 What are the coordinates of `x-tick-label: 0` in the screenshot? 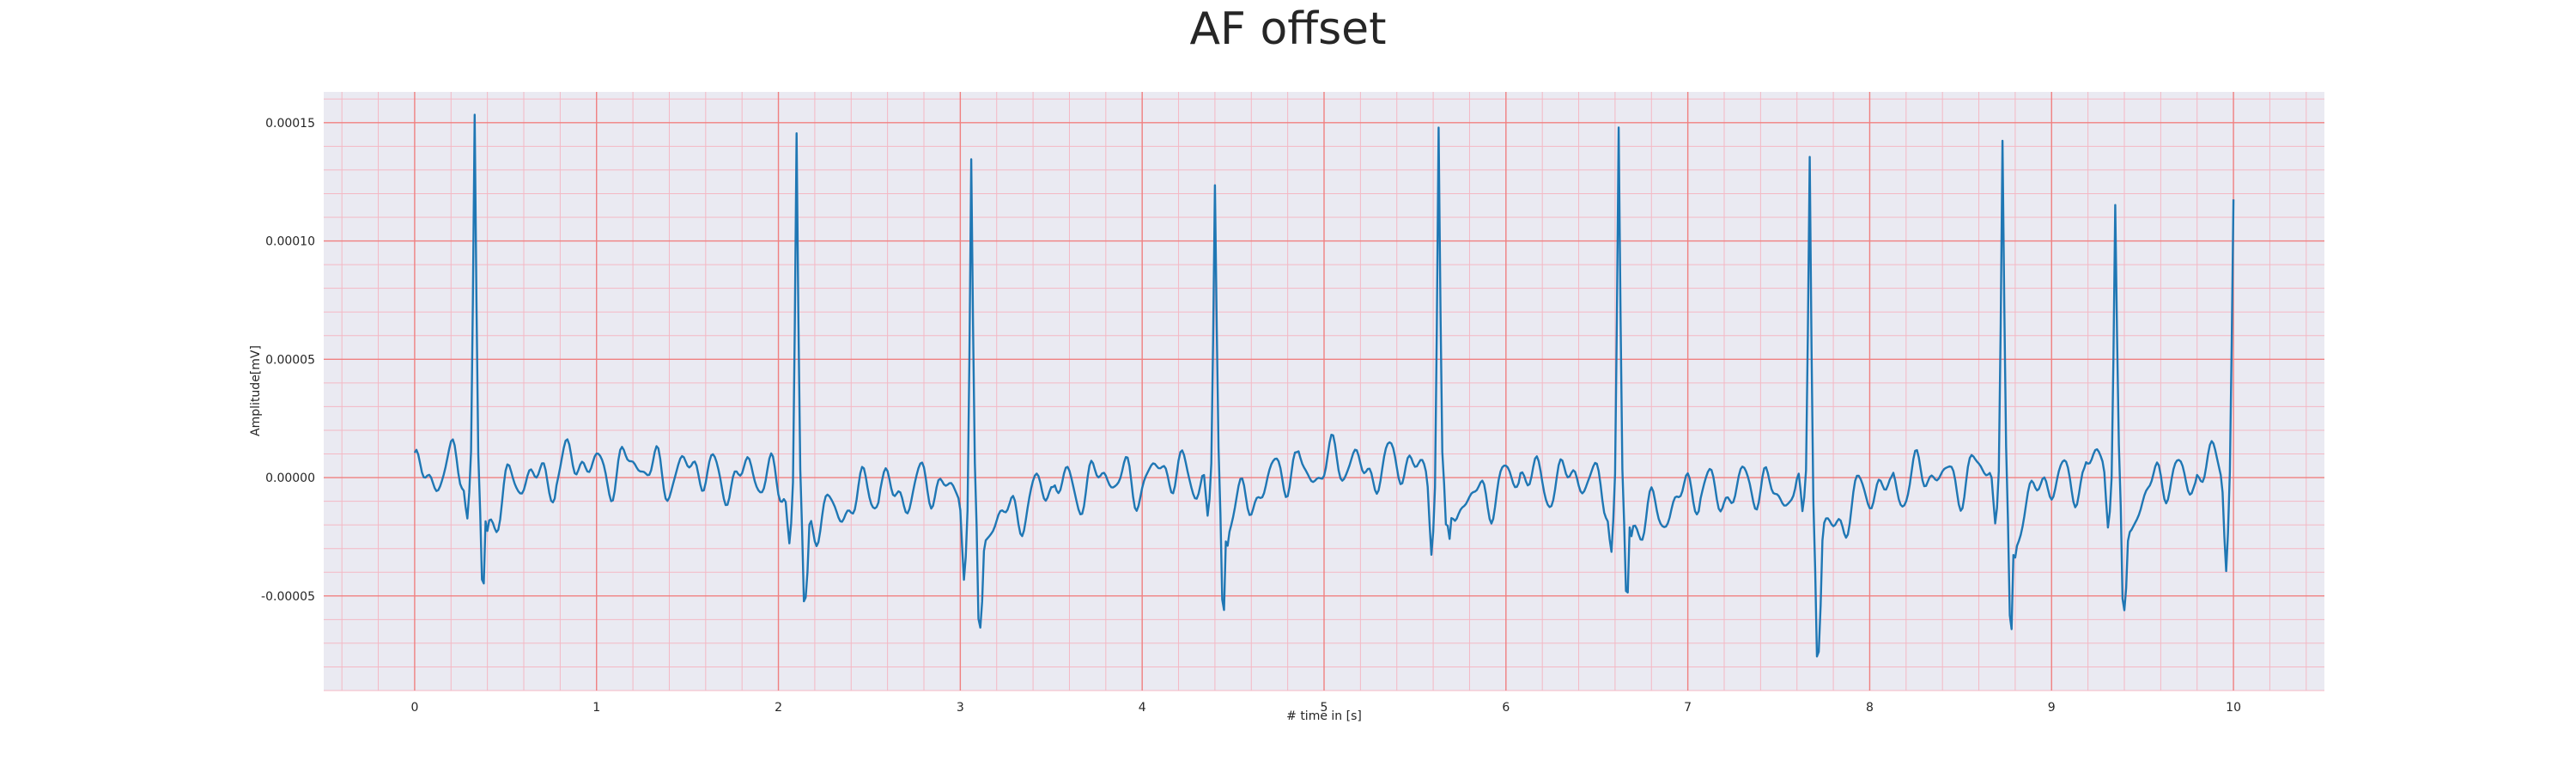 It's located at (414, 708).